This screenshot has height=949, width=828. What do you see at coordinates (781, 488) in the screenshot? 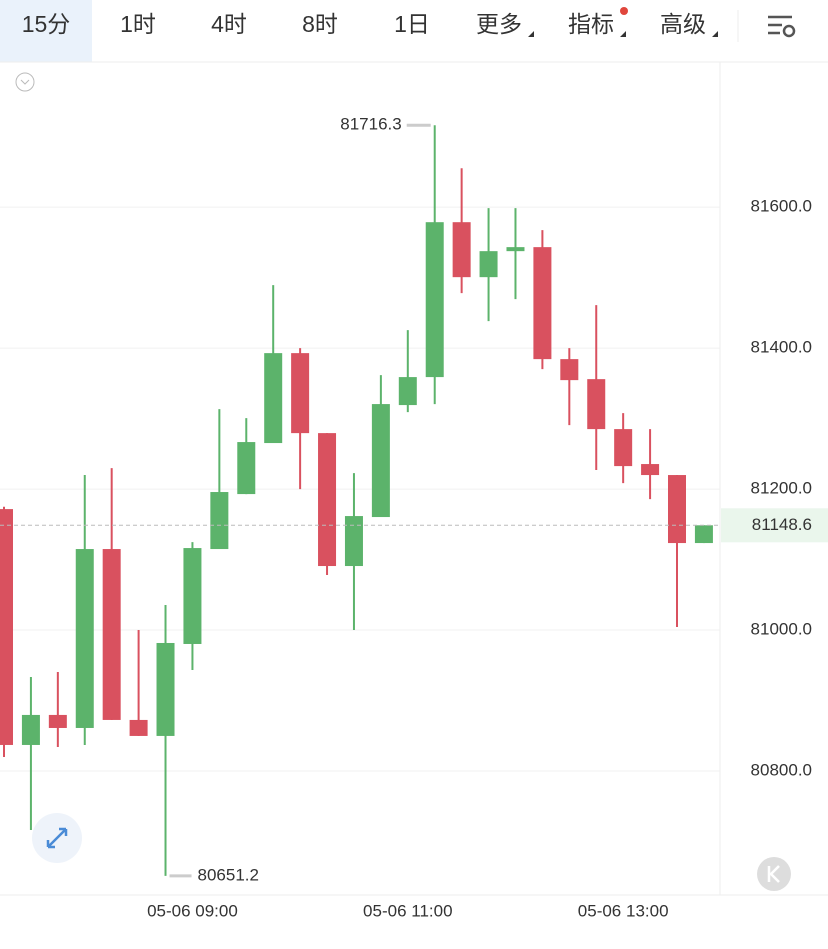
I see `y-tick-label: 81200.0` at bounding box center [781, 488].